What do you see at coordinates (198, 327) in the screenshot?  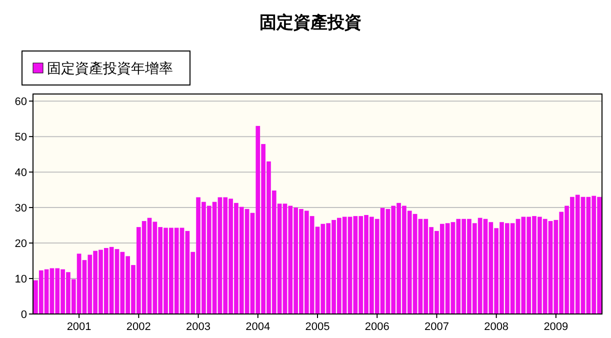 I see `x-tick-label: 2003` at bounding box center [198, 327].